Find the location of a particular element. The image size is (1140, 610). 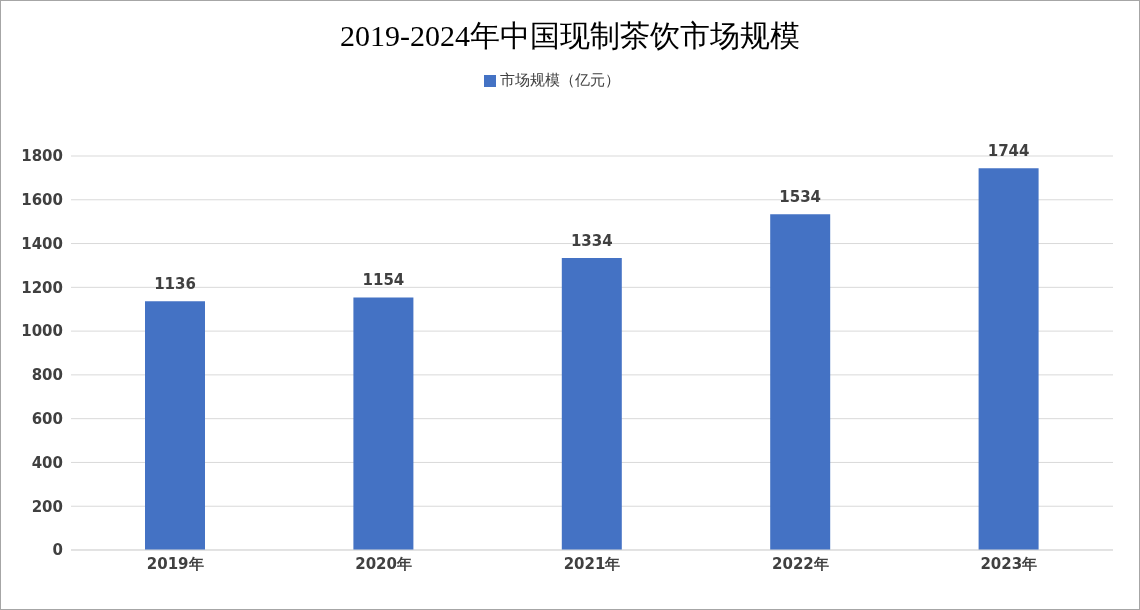

data-label: 1744 is located at coordinates (1008, 151).